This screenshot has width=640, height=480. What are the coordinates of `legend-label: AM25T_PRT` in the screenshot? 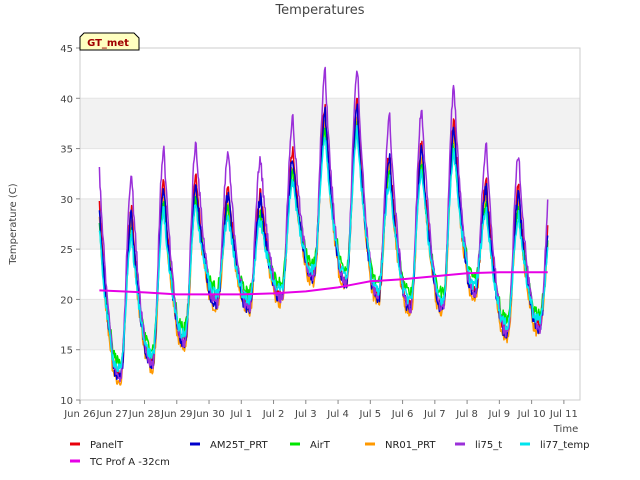 It's located at (239, 445).